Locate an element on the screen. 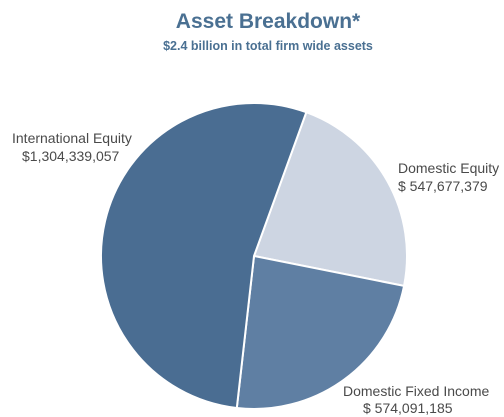  chart-subtitle: $2.4 billion in total firm wide assets is located at coordinates (268, 46).